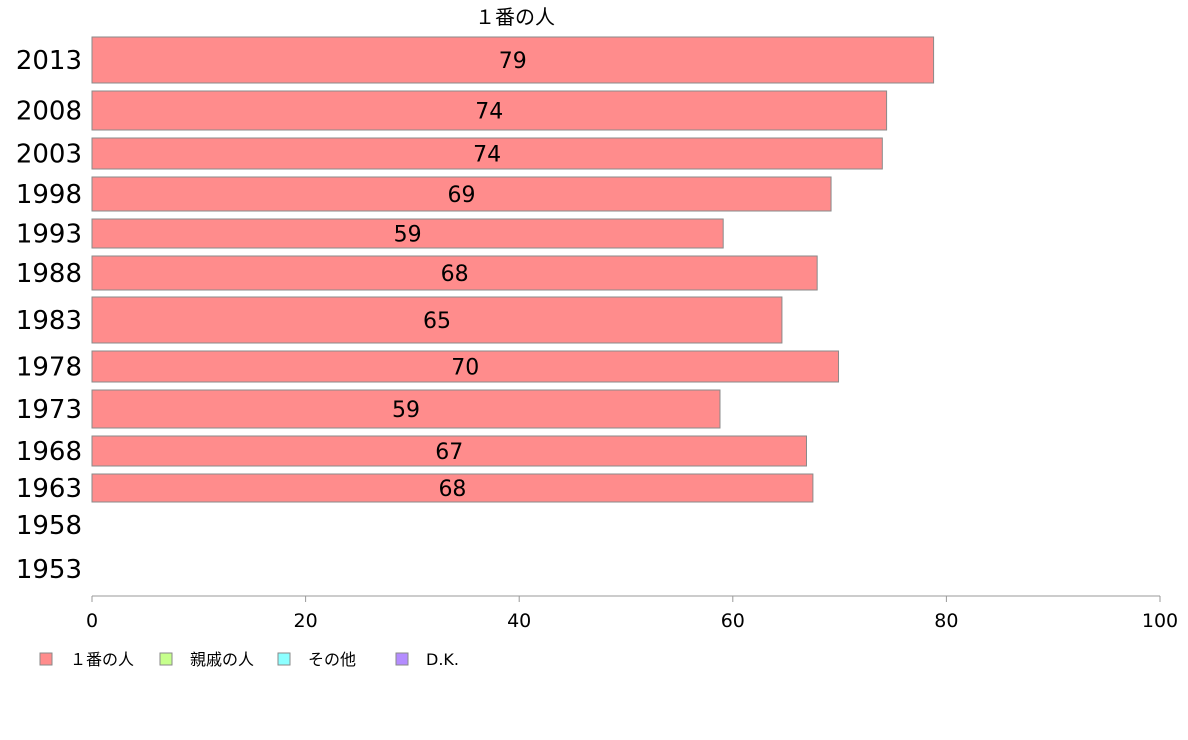 This screenshot has width=1188, height=740. What do you see at coordinates (306, 621) in the screenshot?
I see `x-tick-label: 20` at bounding box center [306, 621].